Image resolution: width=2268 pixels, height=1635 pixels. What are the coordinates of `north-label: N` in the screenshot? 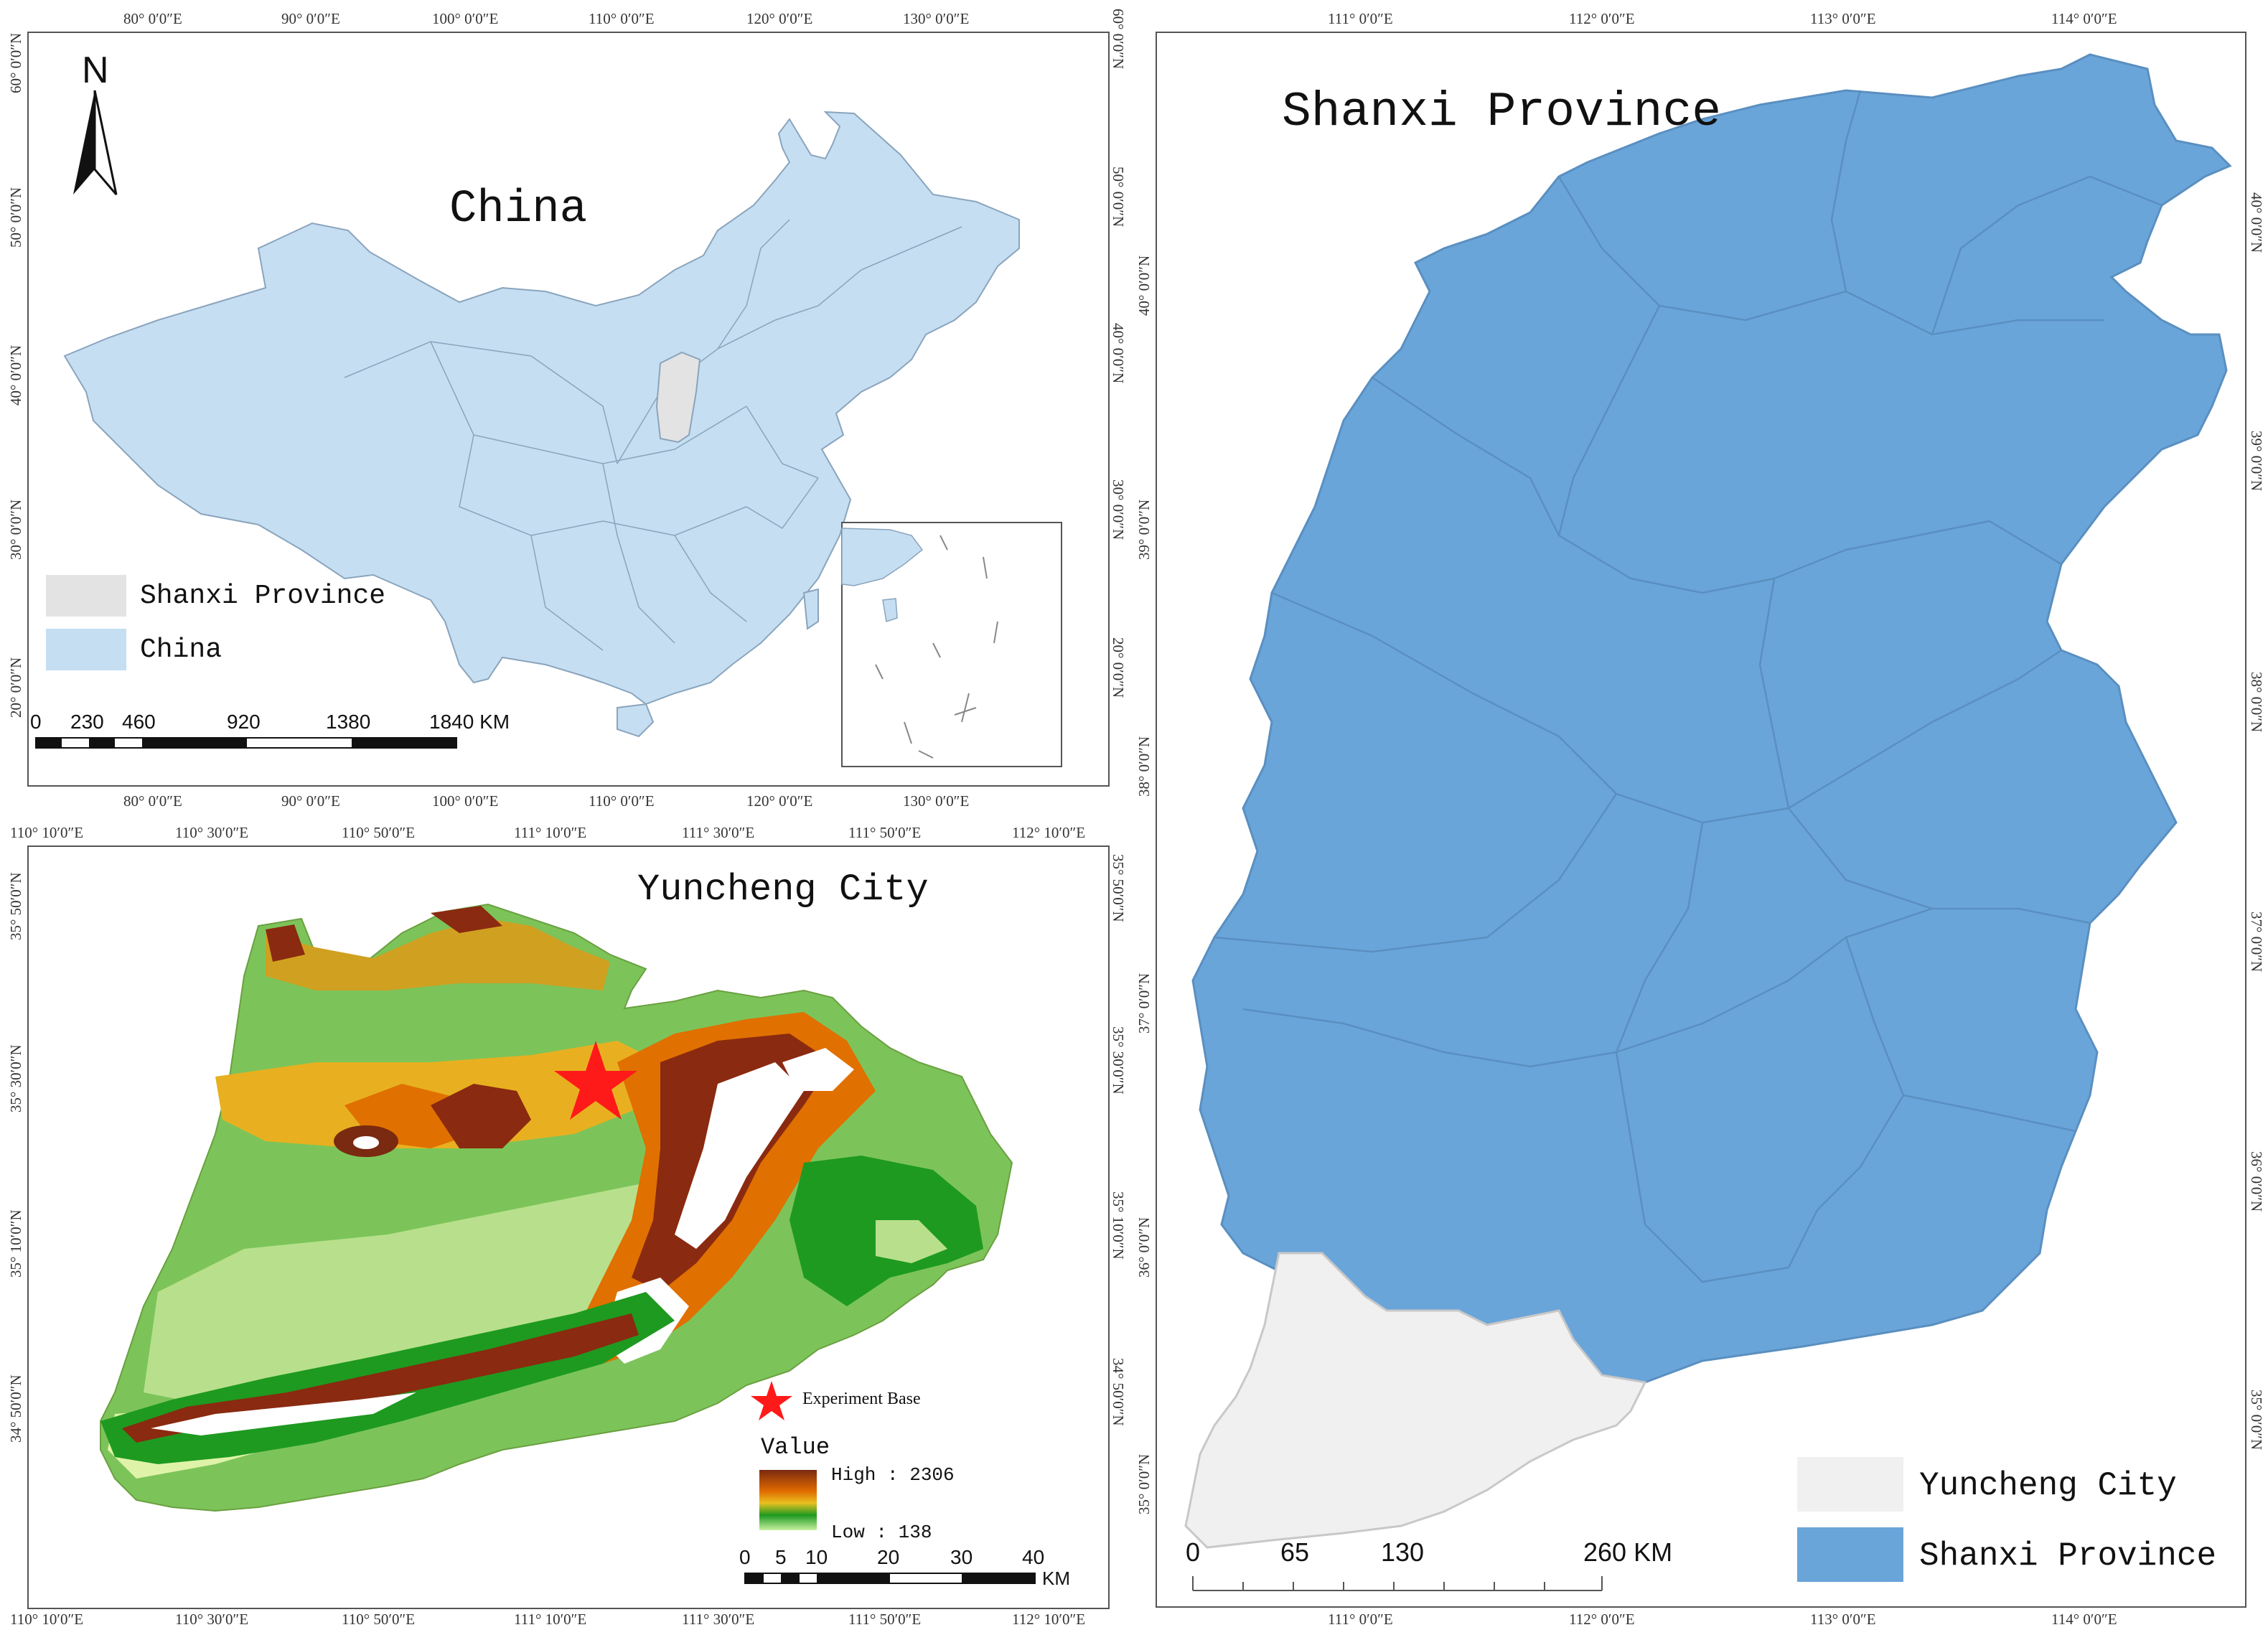 It's located at (95, 70).